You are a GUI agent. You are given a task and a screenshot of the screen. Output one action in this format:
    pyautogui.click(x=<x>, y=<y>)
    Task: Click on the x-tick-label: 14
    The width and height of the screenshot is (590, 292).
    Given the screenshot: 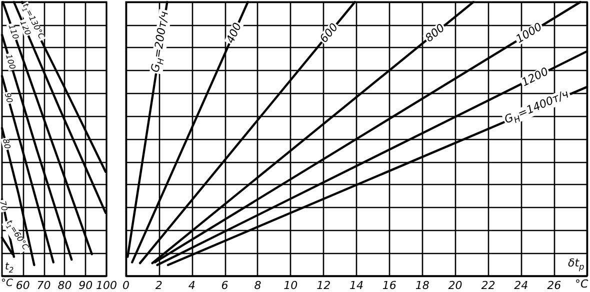 What is the action you would take?
    pyautogui.click(x=357, y=285)
    